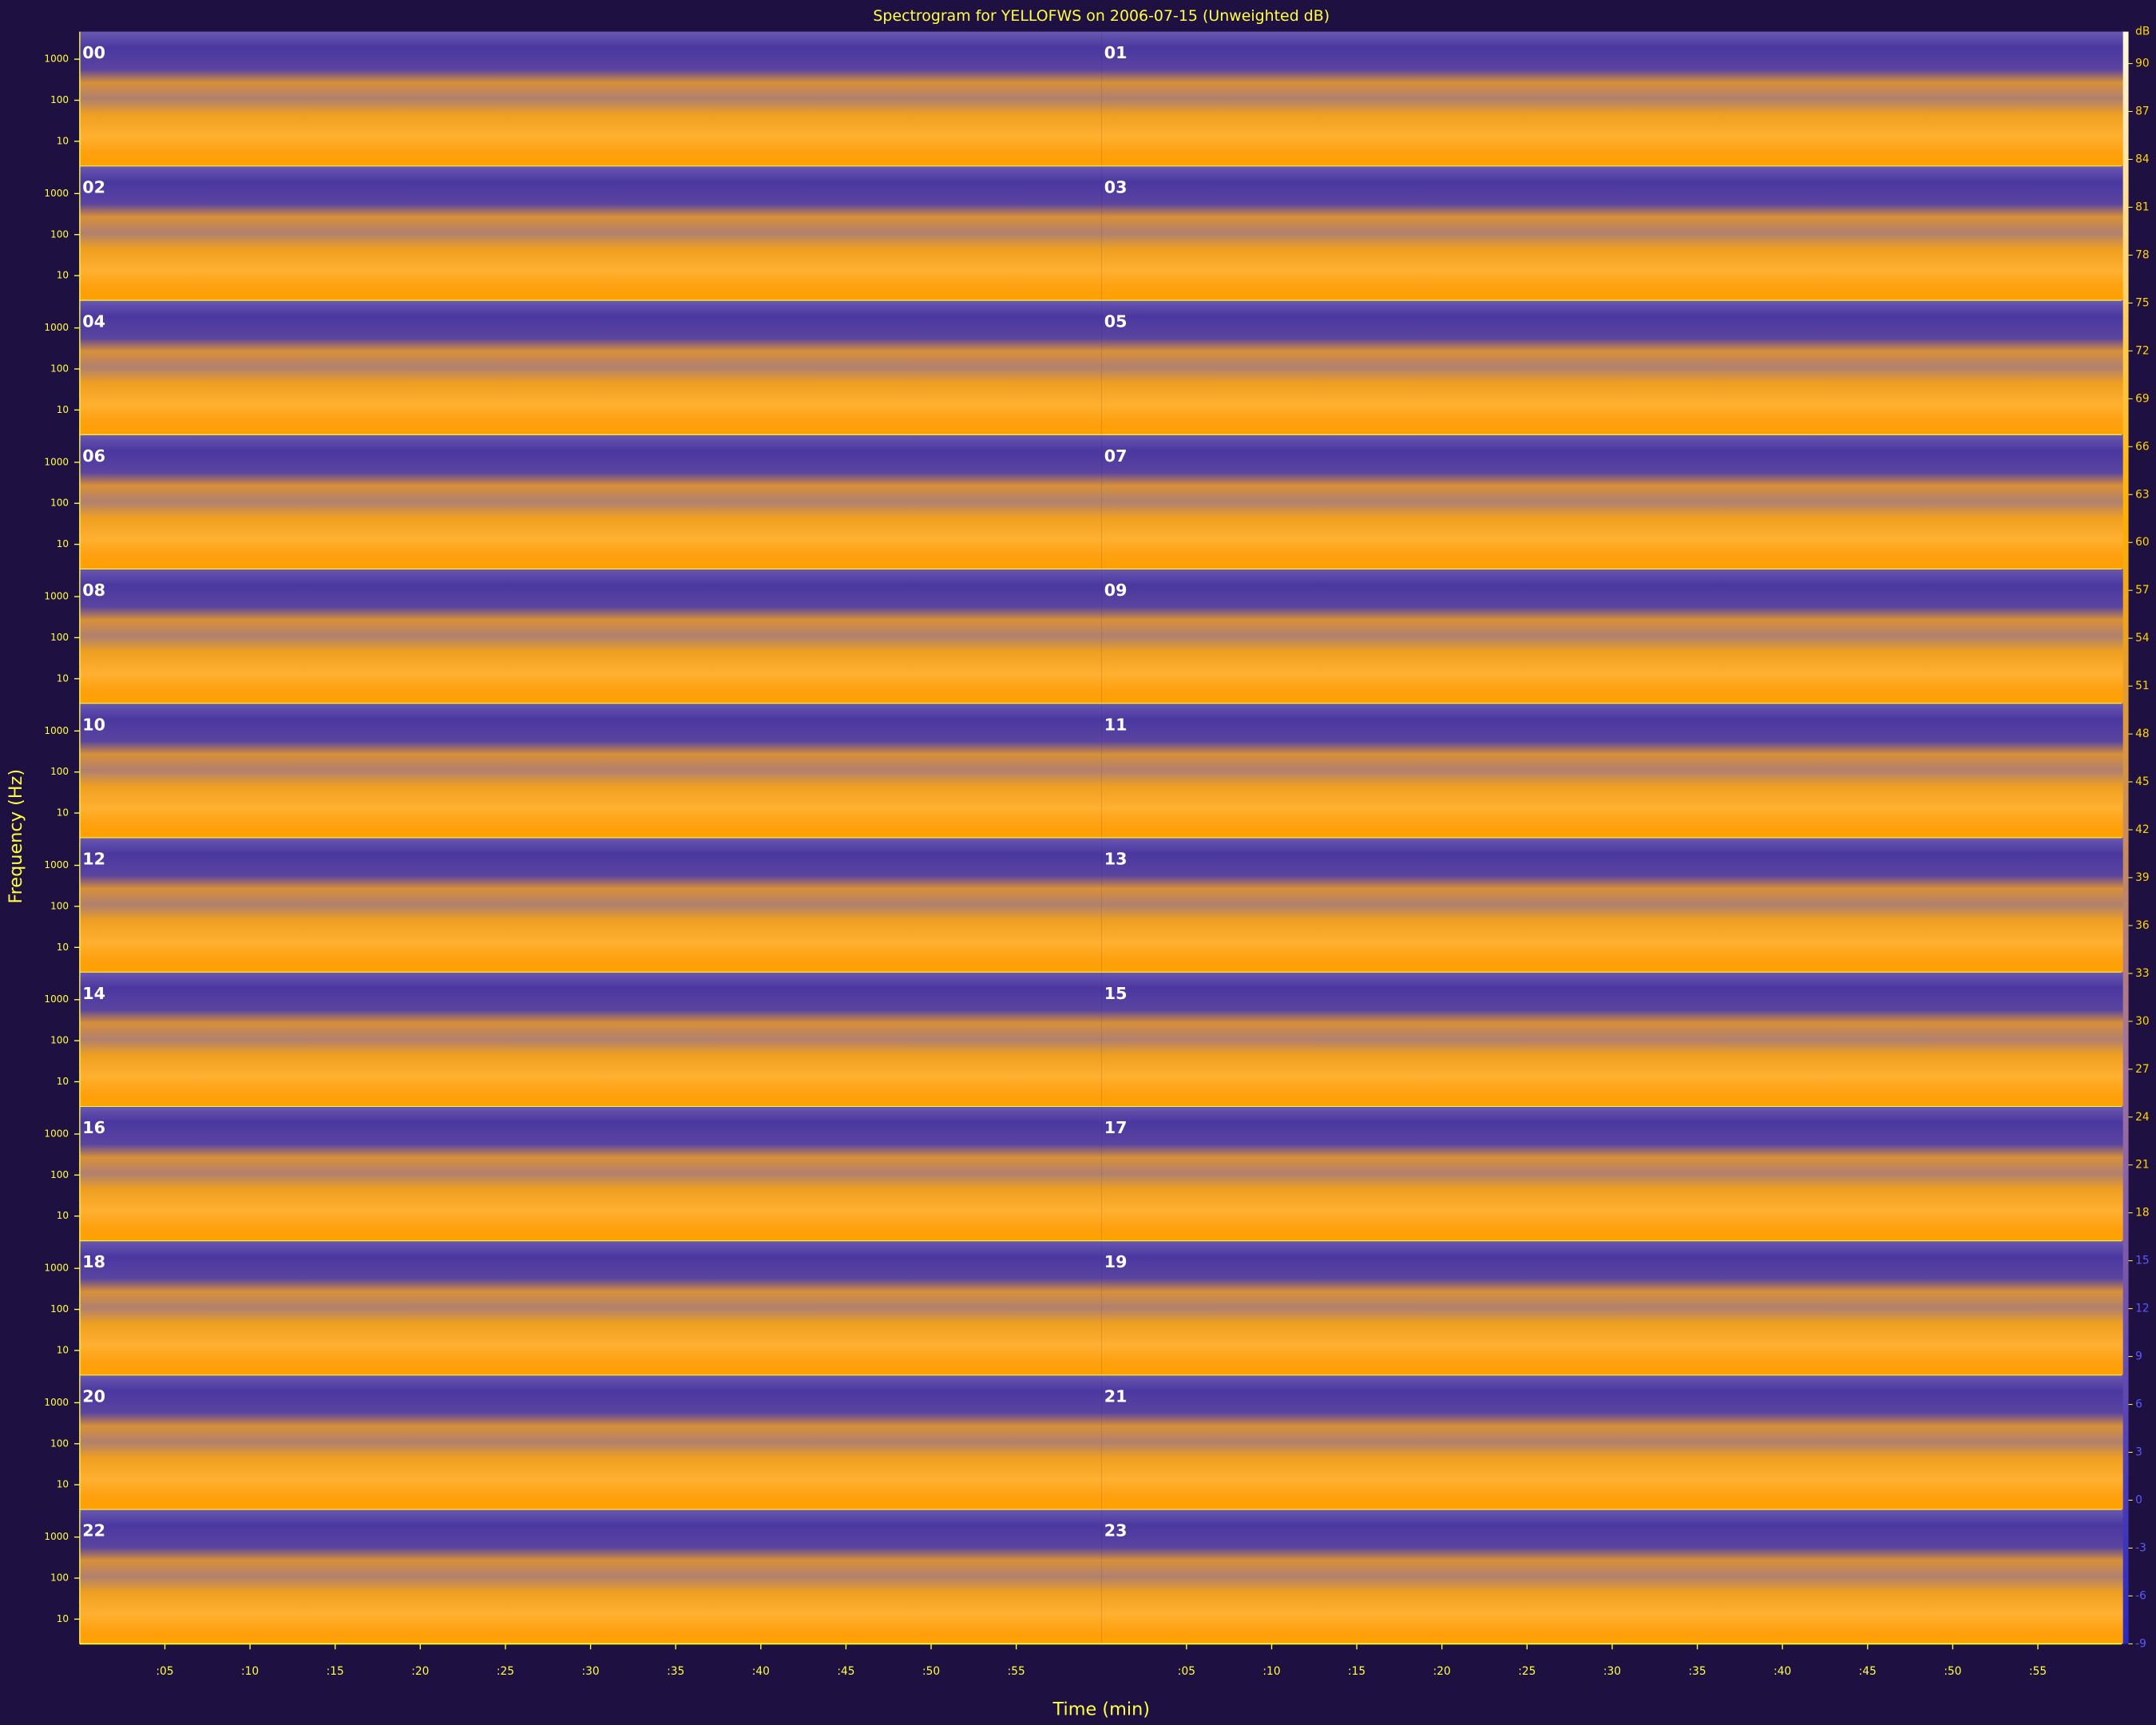 The height and width of the screenshot is (1725, 2156). What do you see at coordinates (2142, 734) in the screenshot?
I see `colorbar-tick-label: 48` at bounding box center [2142, 734].